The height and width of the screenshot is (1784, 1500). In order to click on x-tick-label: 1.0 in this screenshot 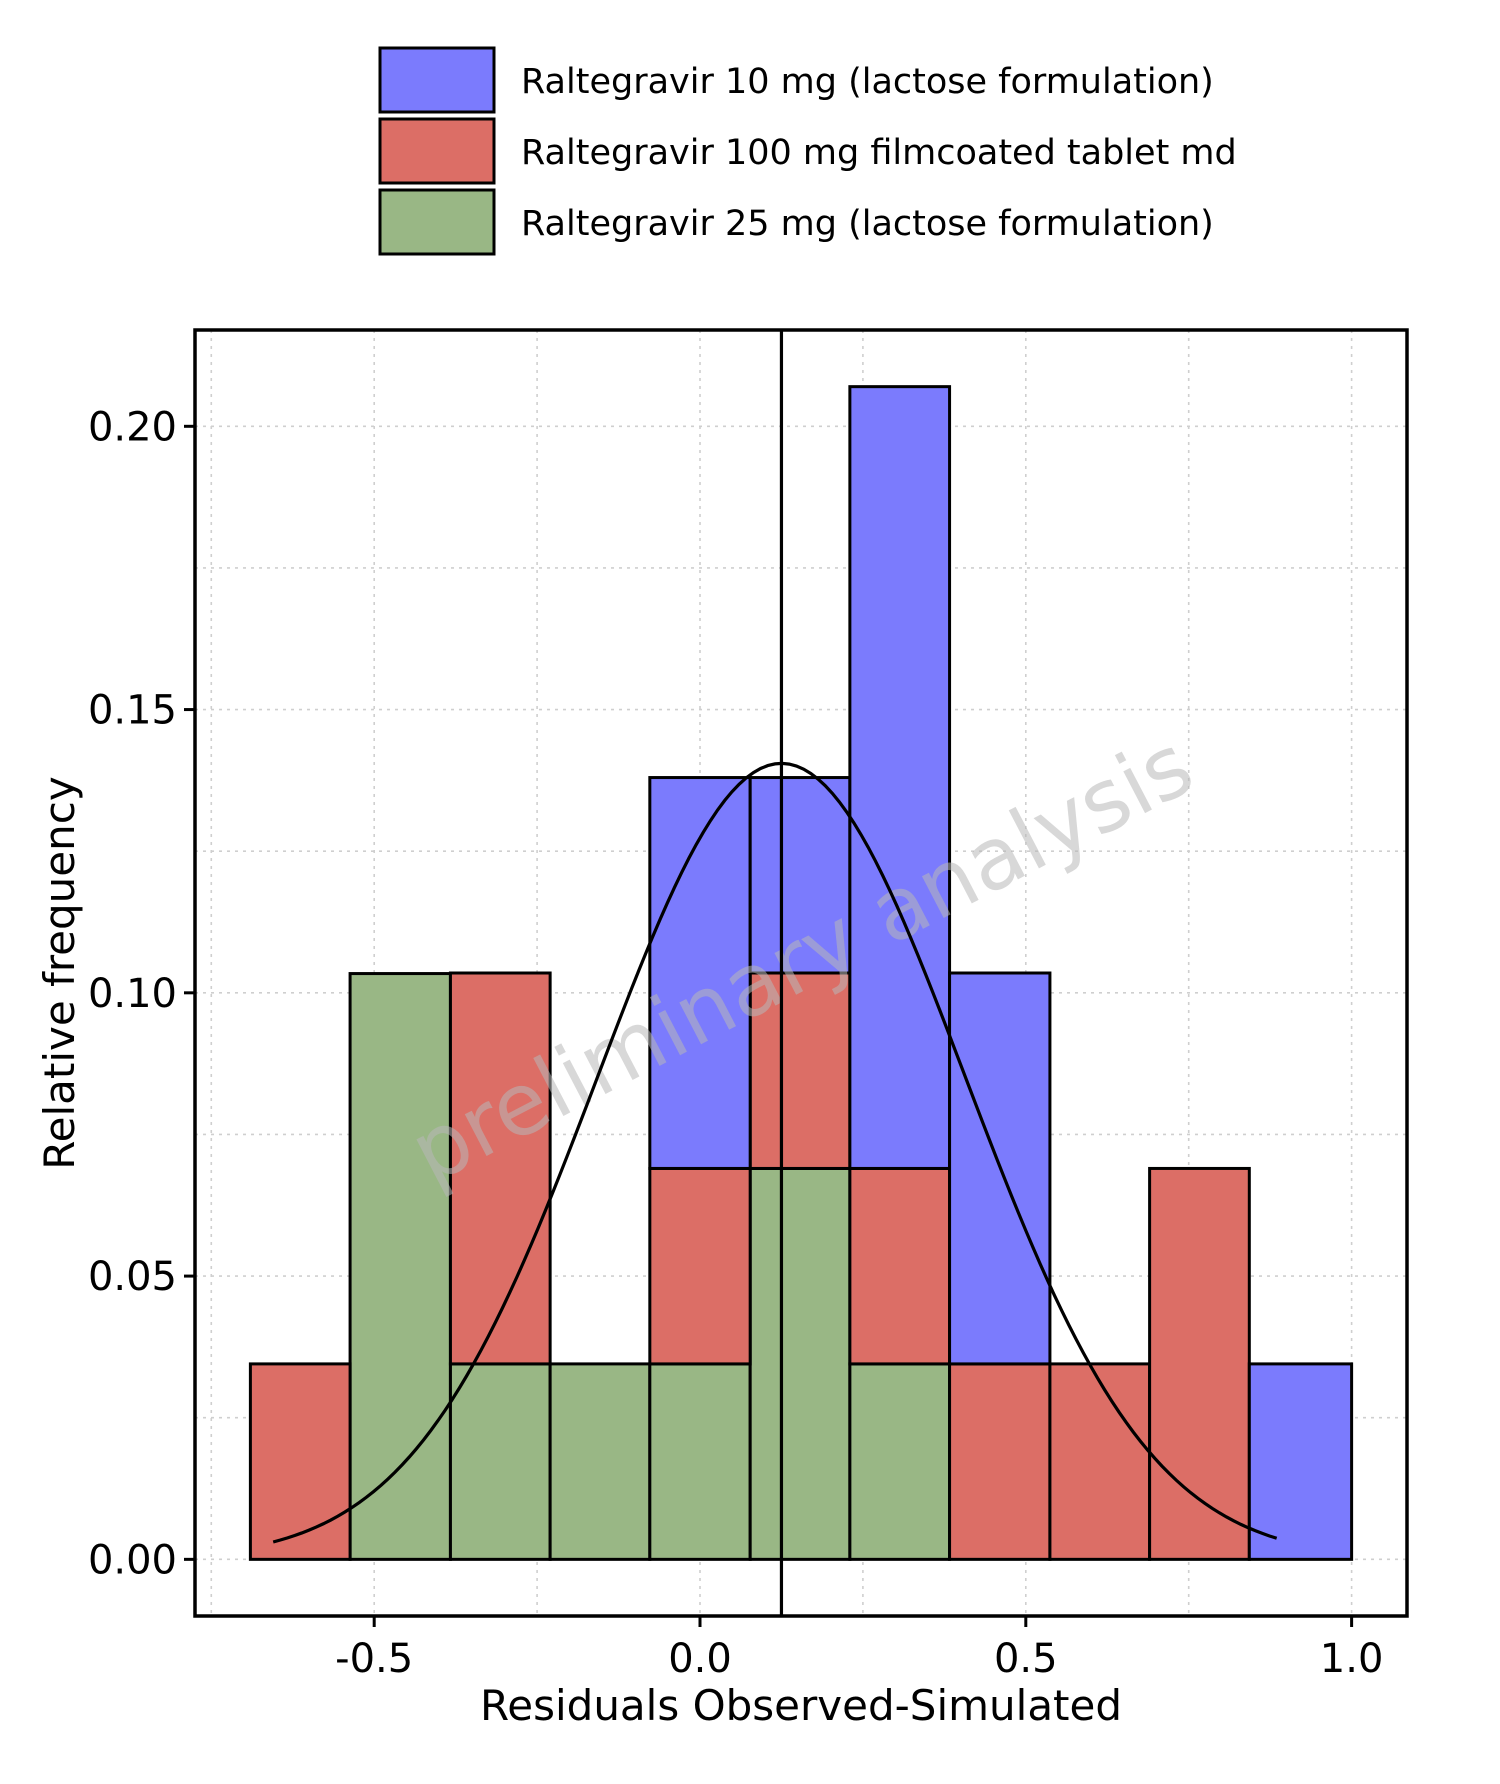, I will do `click(1352, 1659)`.